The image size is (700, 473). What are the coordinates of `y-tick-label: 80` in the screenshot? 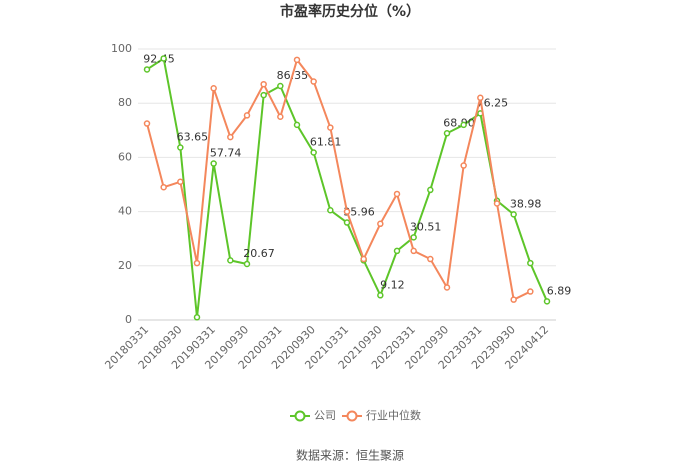 It's located at (125, 102).